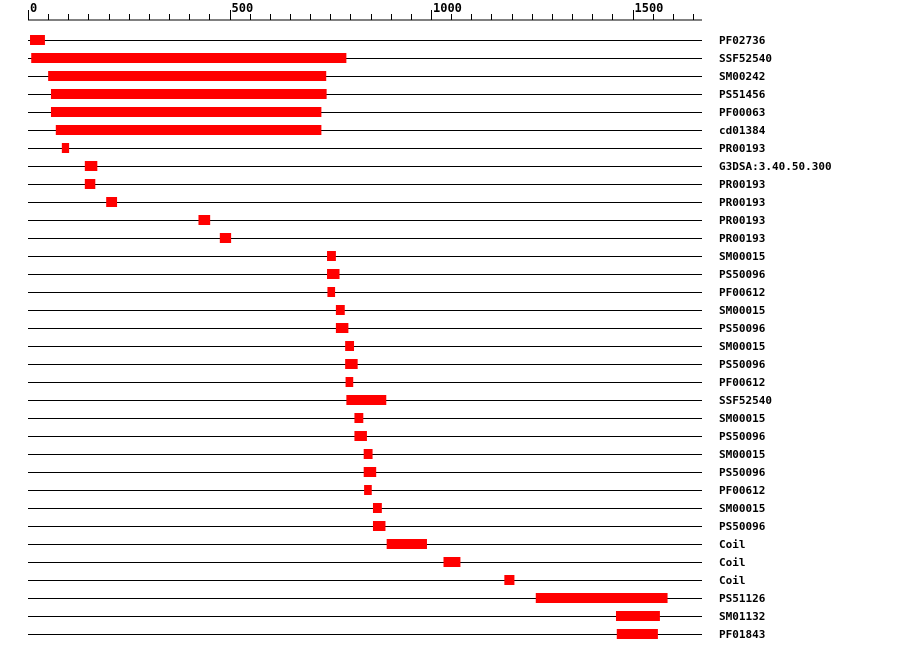 The width and height of the screenshot is (900, 652). Describe the element at coordinates (742, 76) in the screenshot. I see `domain-label: SM00242` at that location.